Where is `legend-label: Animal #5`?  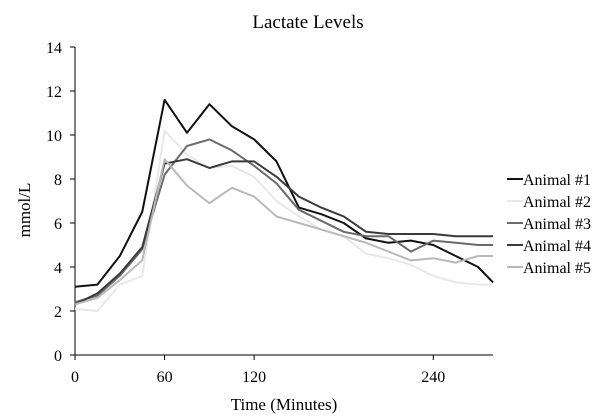 legend-label: Animal #5 is located at coordinates (557, 268).